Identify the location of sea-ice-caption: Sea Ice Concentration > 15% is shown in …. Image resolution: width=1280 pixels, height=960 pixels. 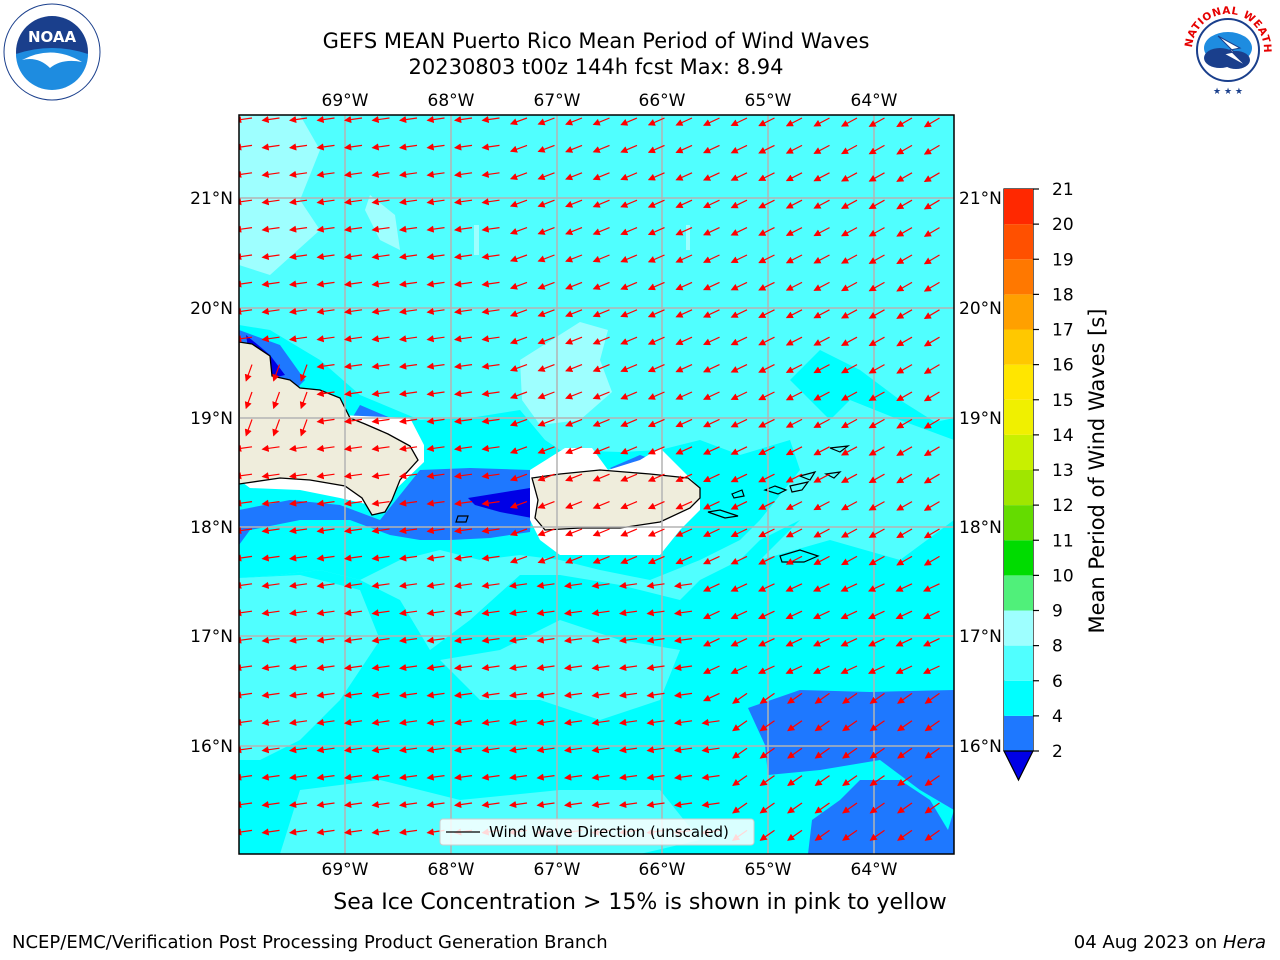
(640, 902).